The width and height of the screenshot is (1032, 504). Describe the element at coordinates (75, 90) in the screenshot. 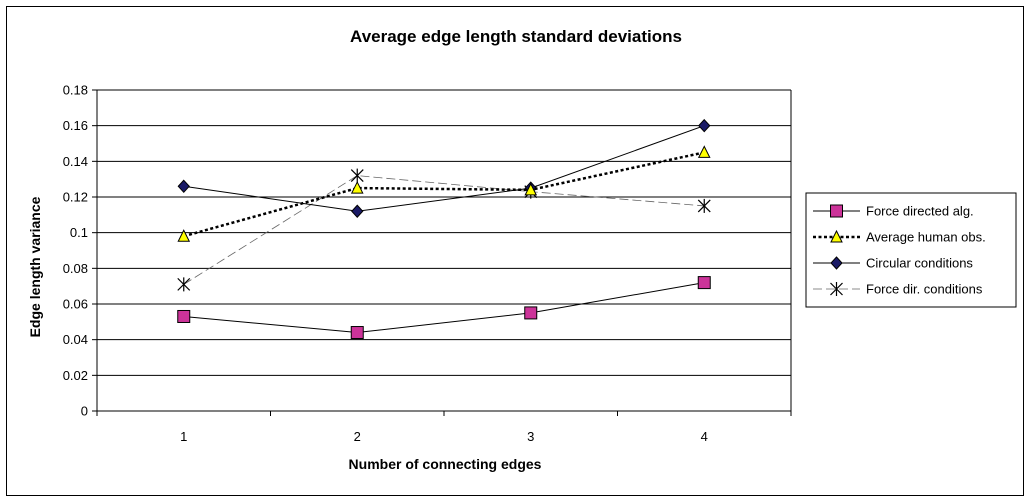

I see `y-tick-label: 0.18` at that location.